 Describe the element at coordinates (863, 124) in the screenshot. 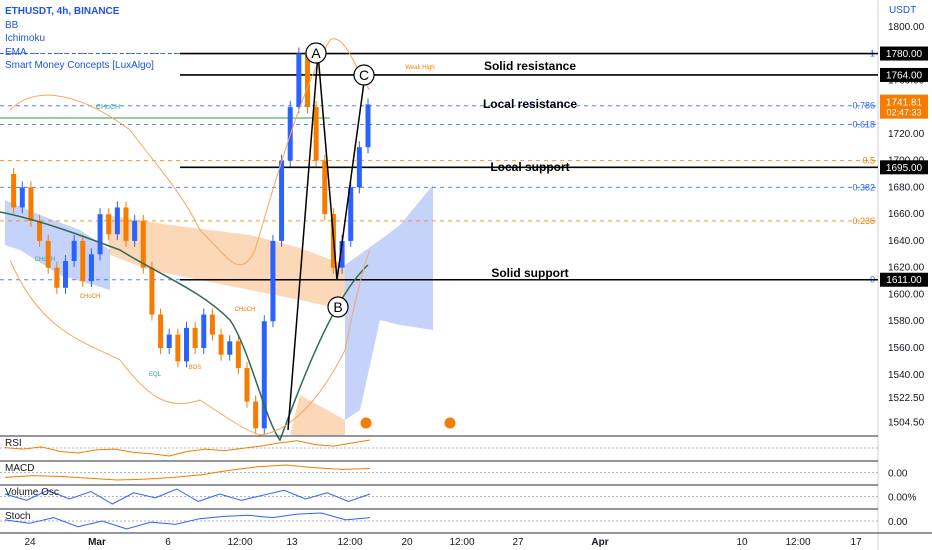

I see `fib-label: 0.618` at that location.